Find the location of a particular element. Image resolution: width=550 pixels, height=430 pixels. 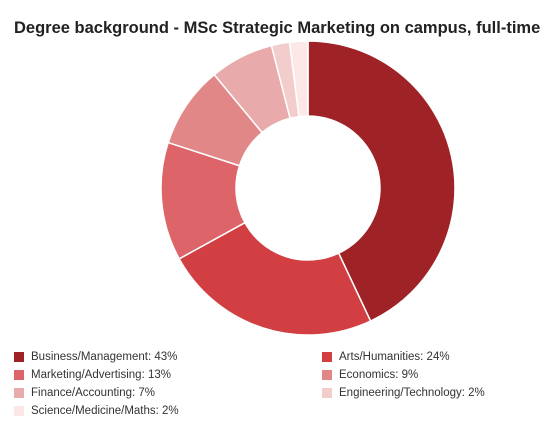

slice-science-medicine-maths is located at coordinates (298, 79).